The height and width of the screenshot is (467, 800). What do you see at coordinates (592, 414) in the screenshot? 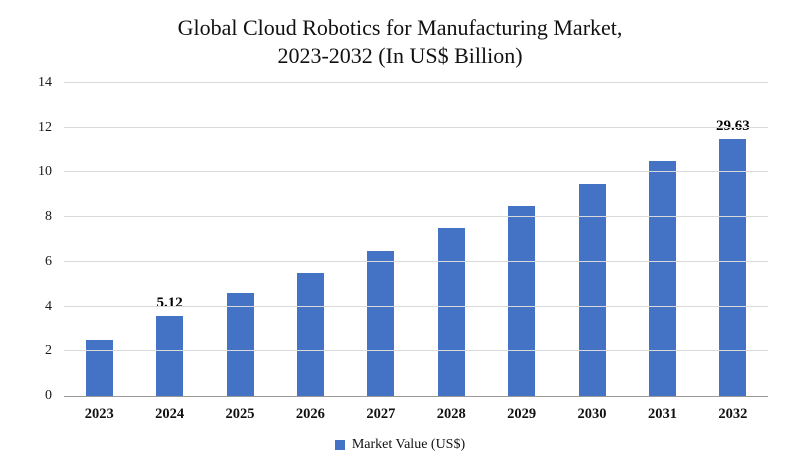
I see `x-axis-label: 2030` at bounding box center [592, 414].